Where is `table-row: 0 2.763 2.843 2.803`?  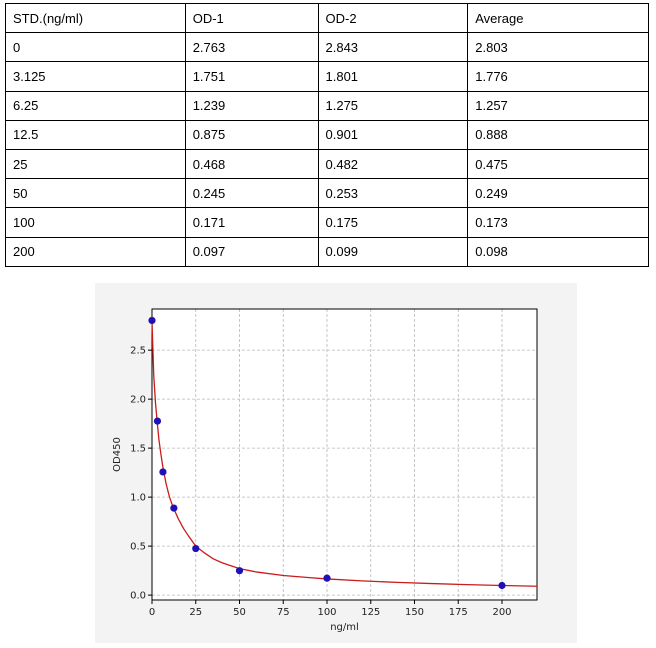 table-row: 0 2.763 2.843 2.803 is located at coordinates (327, 47).